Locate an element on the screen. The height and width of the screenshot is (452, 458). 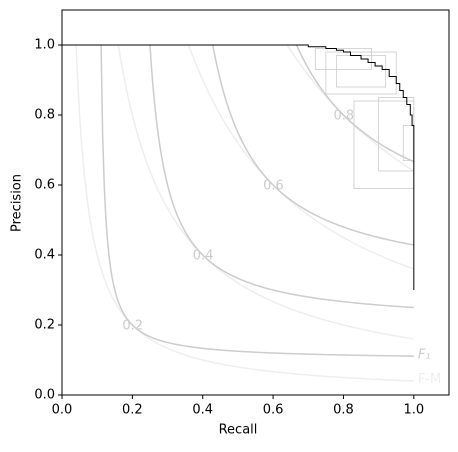
x-tick-label: 0.6 is located at coordinates (273, 410).